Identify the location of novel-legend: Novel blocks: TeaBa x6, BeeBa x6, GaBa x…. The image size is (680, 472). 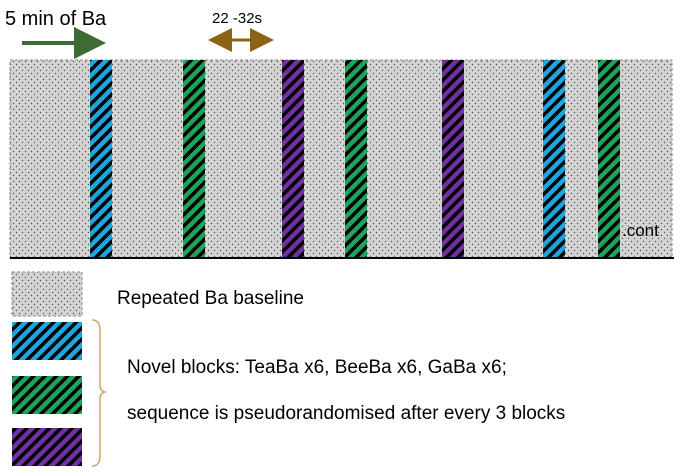
(317, 367).